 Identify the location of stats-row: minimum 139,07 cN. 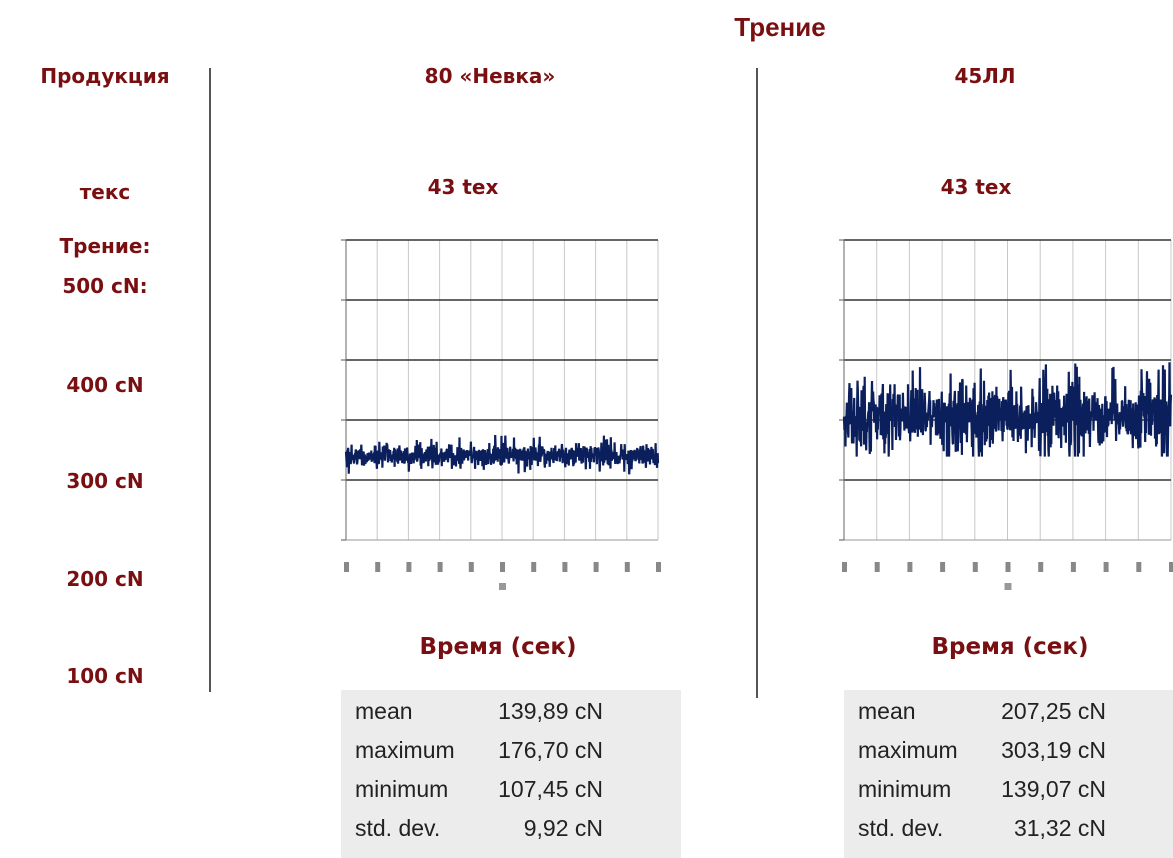
(1015, 793).